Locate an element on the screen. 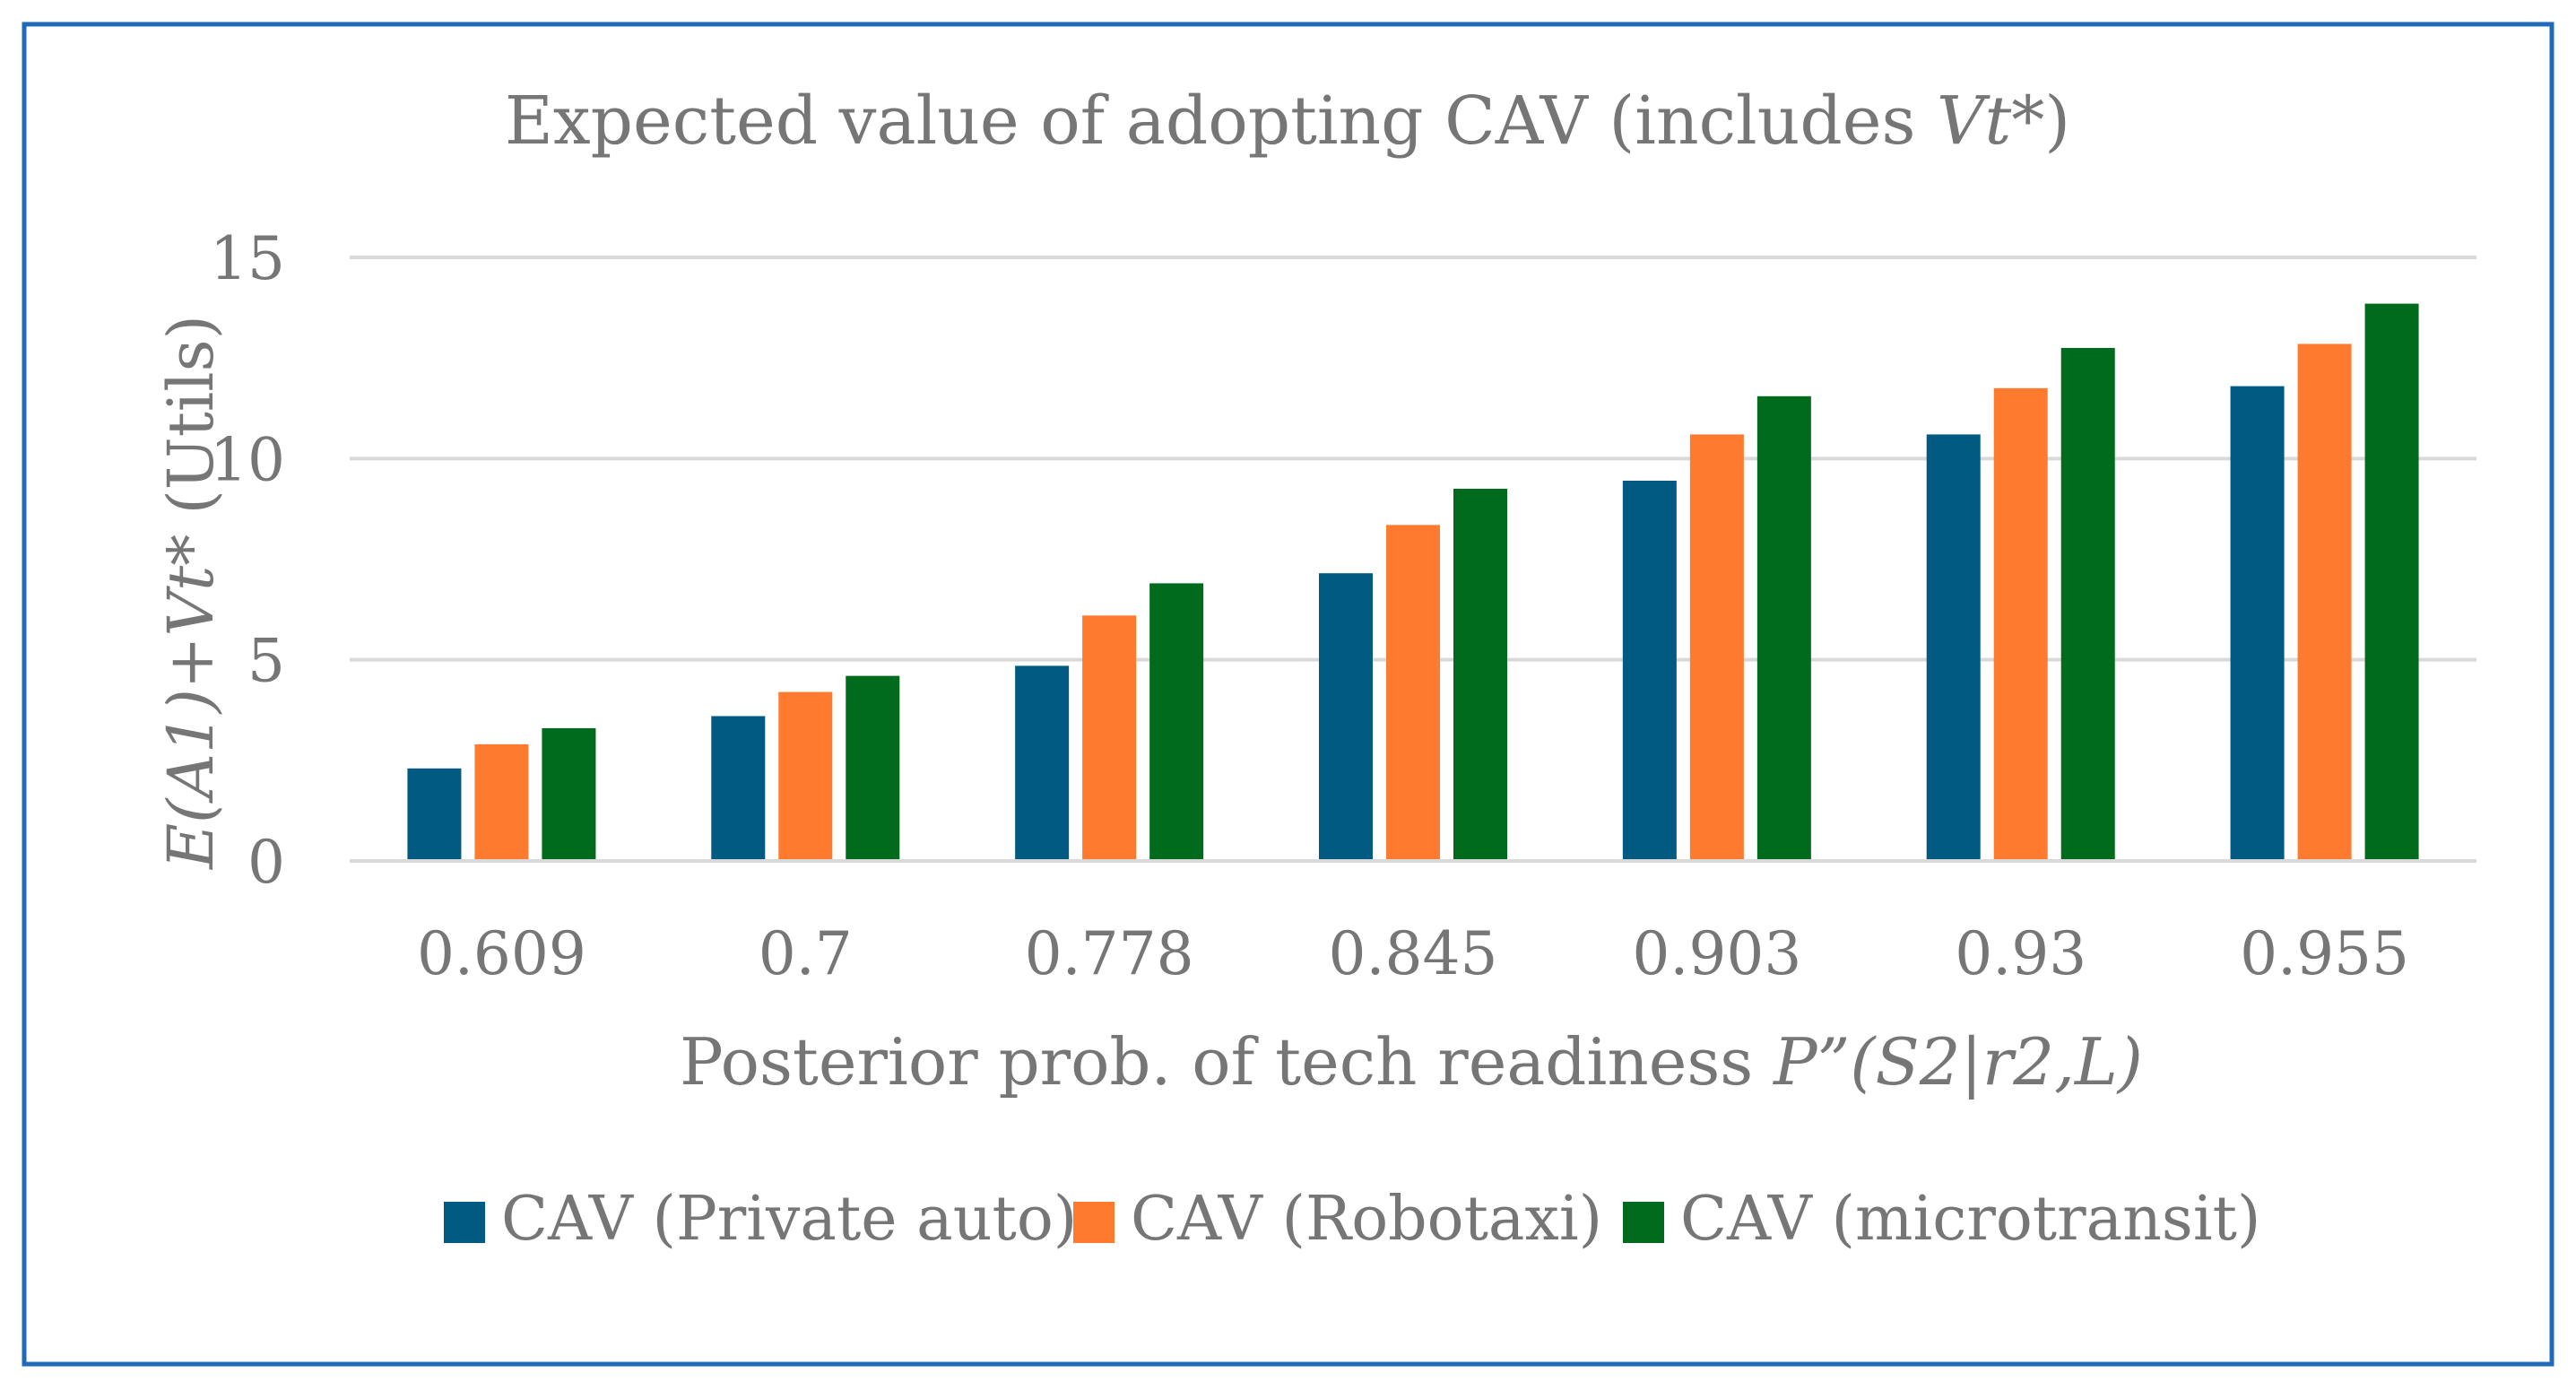  bar-cav-robotaxi-0.609 is located at coordinates (501, 802).